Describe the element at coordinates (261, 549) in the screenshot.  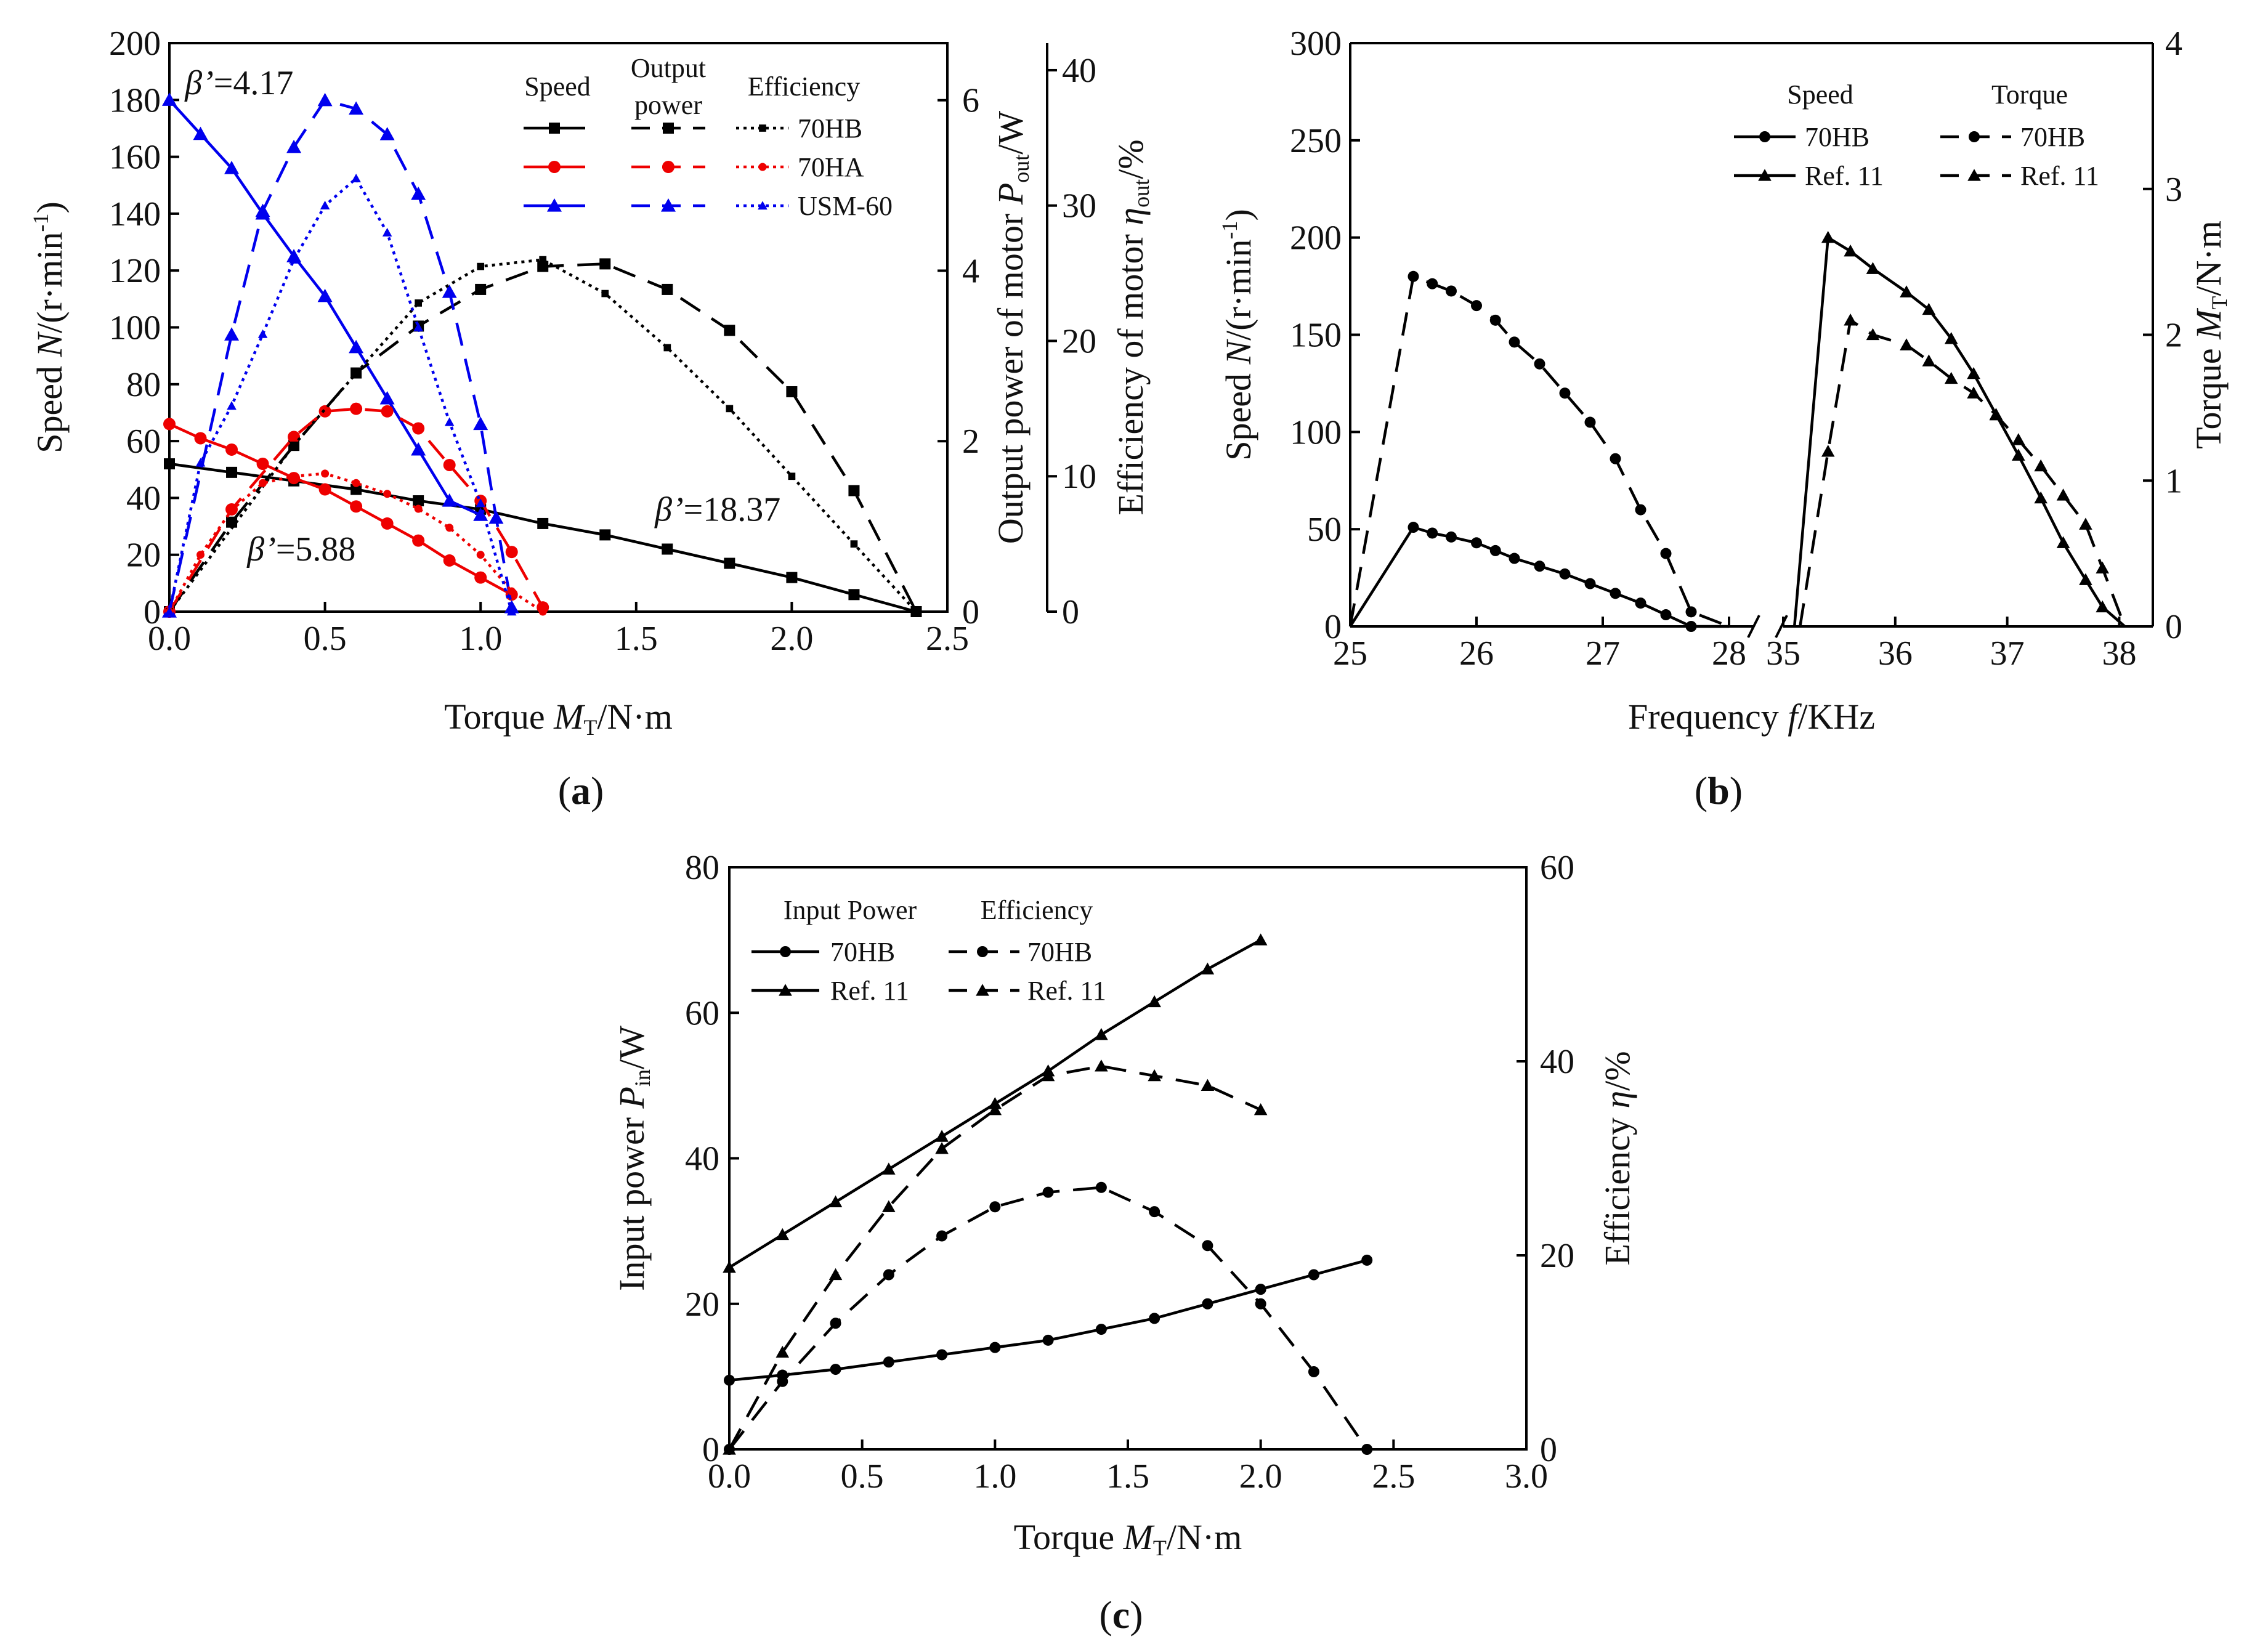
I see `annotation-symbol: β’` at that location.